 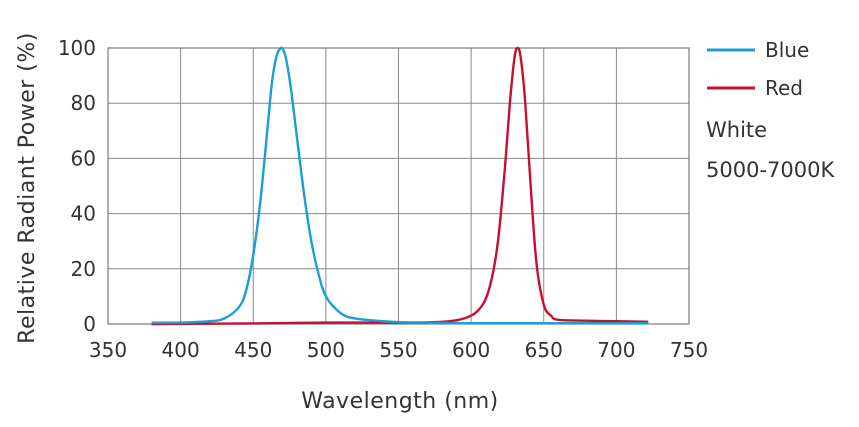 I want to click on x-tick-label: 450, so click(x=253, y=350).